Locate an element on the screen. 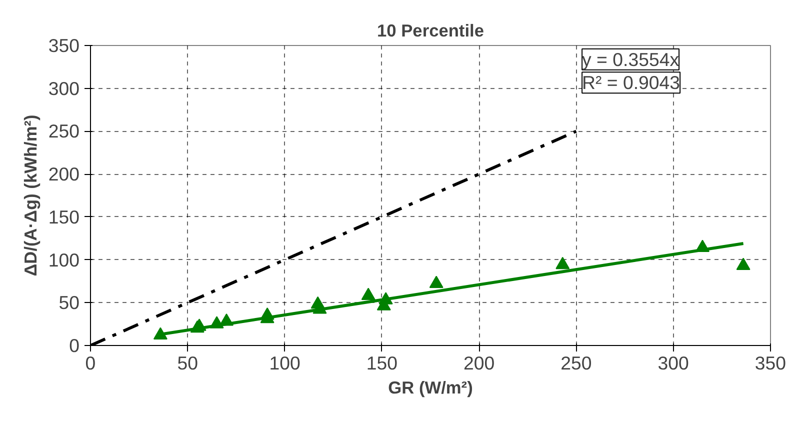  y-tick-label: 0 is located at coordinates (74, 345).